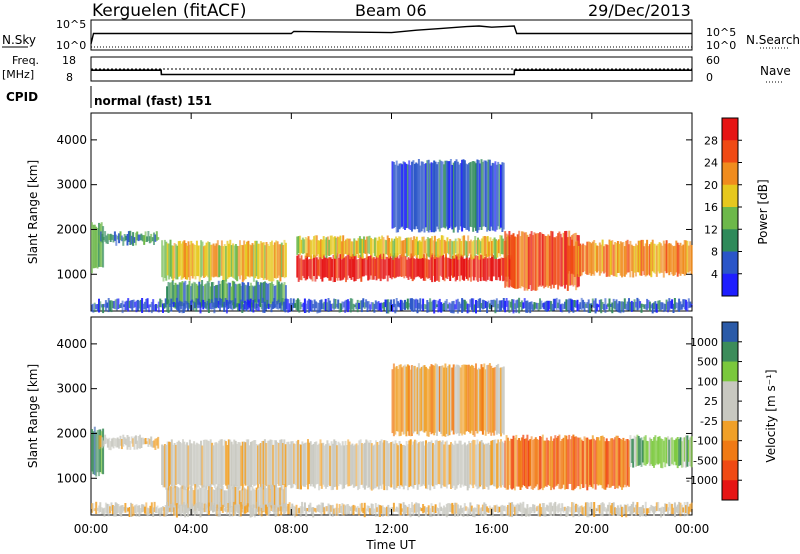  Describe the element at coordinates (71, 24) in the screenshot. I see `noise-left-tick-top: 10^5` at that location.